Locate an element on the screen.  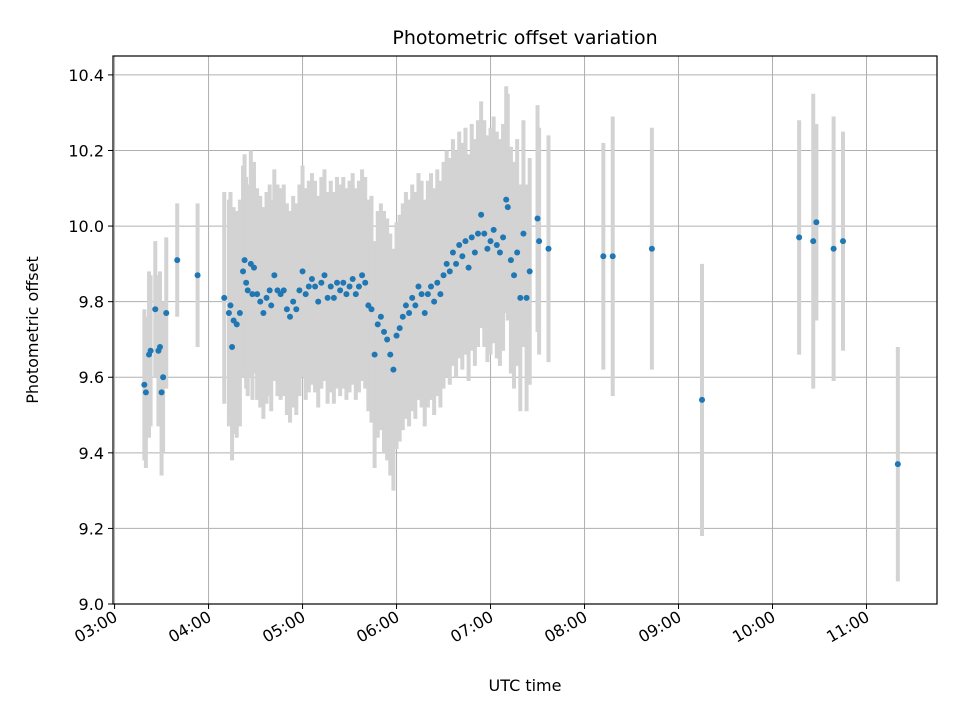
x-tick-label: 08:00 is located at coordinates (565, 627).